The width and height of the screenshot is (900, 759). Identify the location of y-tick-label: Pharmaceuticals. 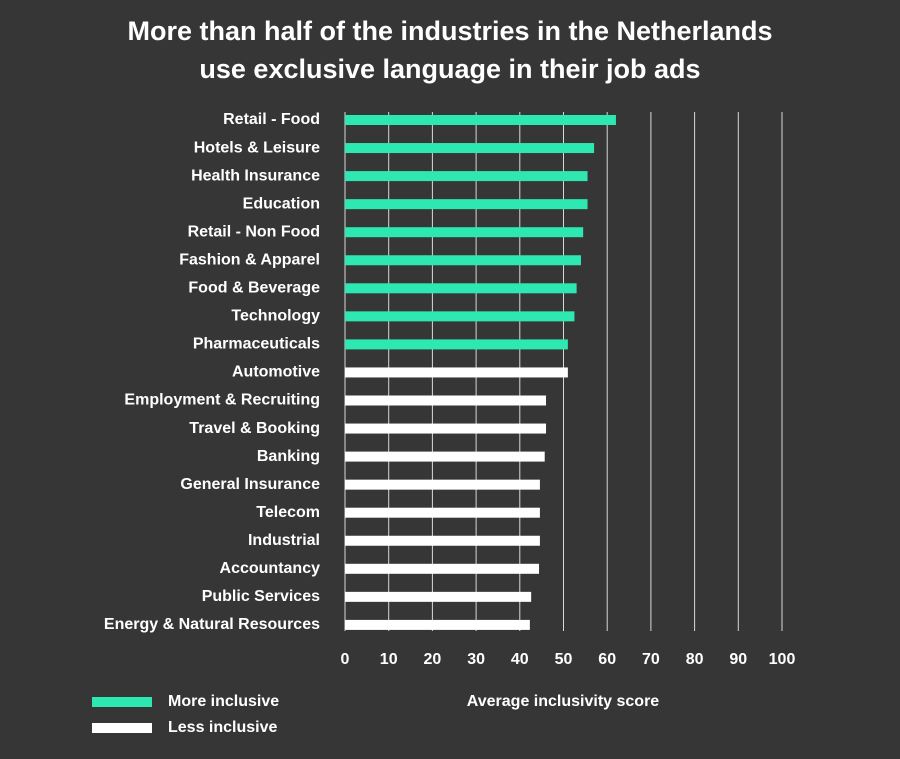
(256, 344).